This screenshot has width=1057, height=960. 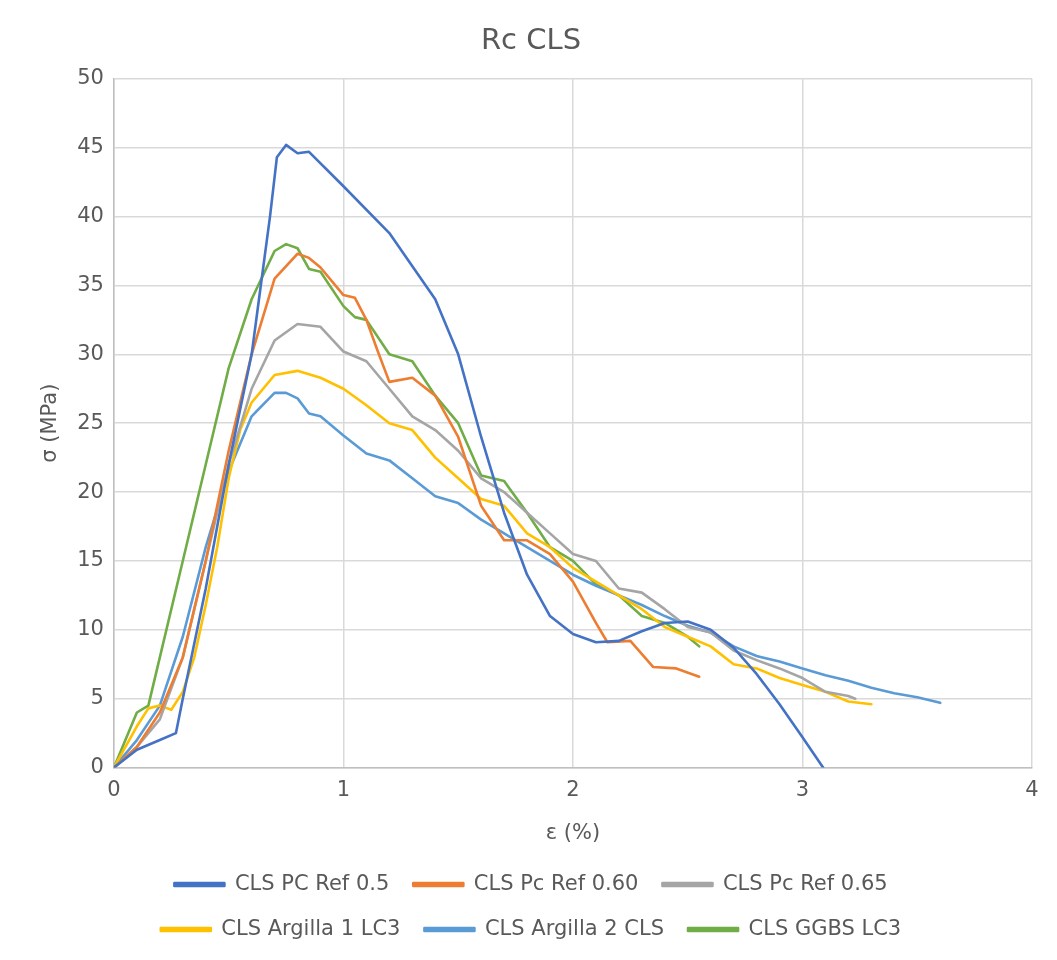 I want to click on legend-label: CLS Argilla 1 LC3, so click(x=311, y=927).